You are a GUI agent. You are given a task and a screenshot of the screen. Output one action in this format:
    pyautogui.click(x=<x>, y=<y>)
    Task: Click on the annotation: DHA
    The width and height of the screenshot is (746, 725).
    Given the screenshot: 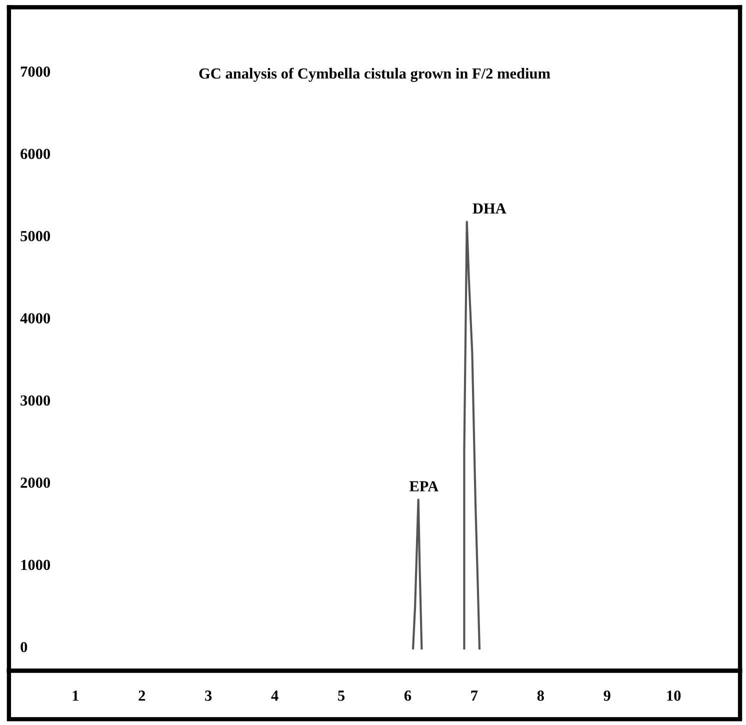 What is the action you would take?
    pyautogui.click(x=489, y=208)
    